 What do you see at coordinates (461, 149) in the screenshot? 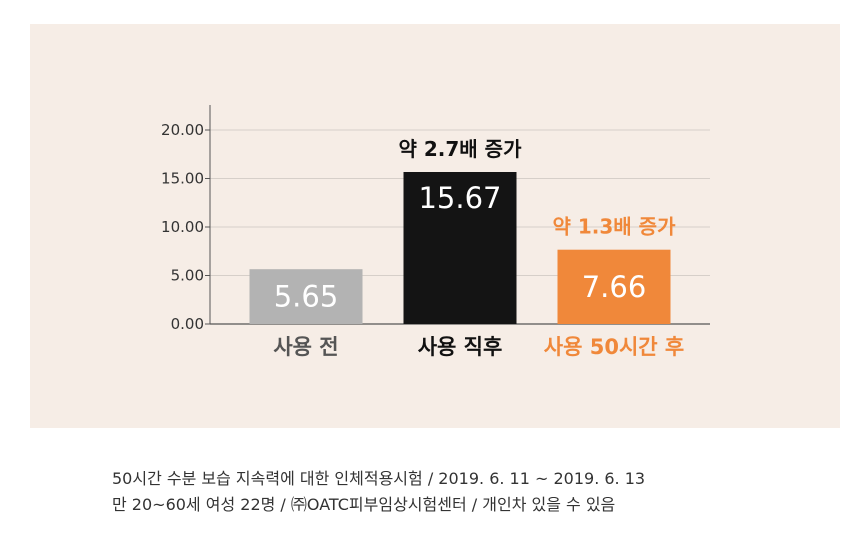
I see `increase-annotation: 약 2.7배 증가` at bounding box center [461, 149].